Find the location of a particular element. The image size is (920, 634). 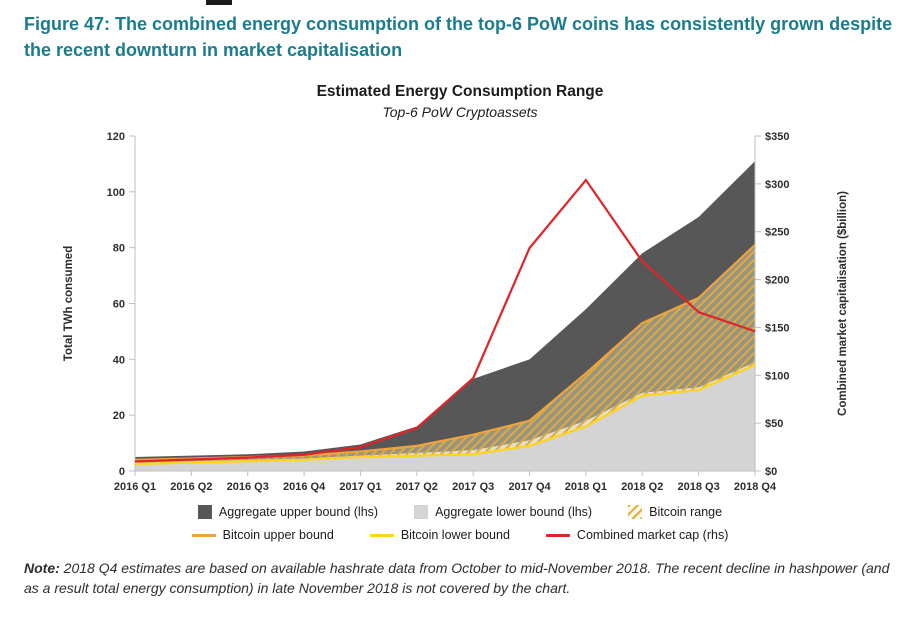

legend-item-aggregate-upper-bound-lhs: Aggregate upper bound (lhs) is located at coordinates (288, 512).